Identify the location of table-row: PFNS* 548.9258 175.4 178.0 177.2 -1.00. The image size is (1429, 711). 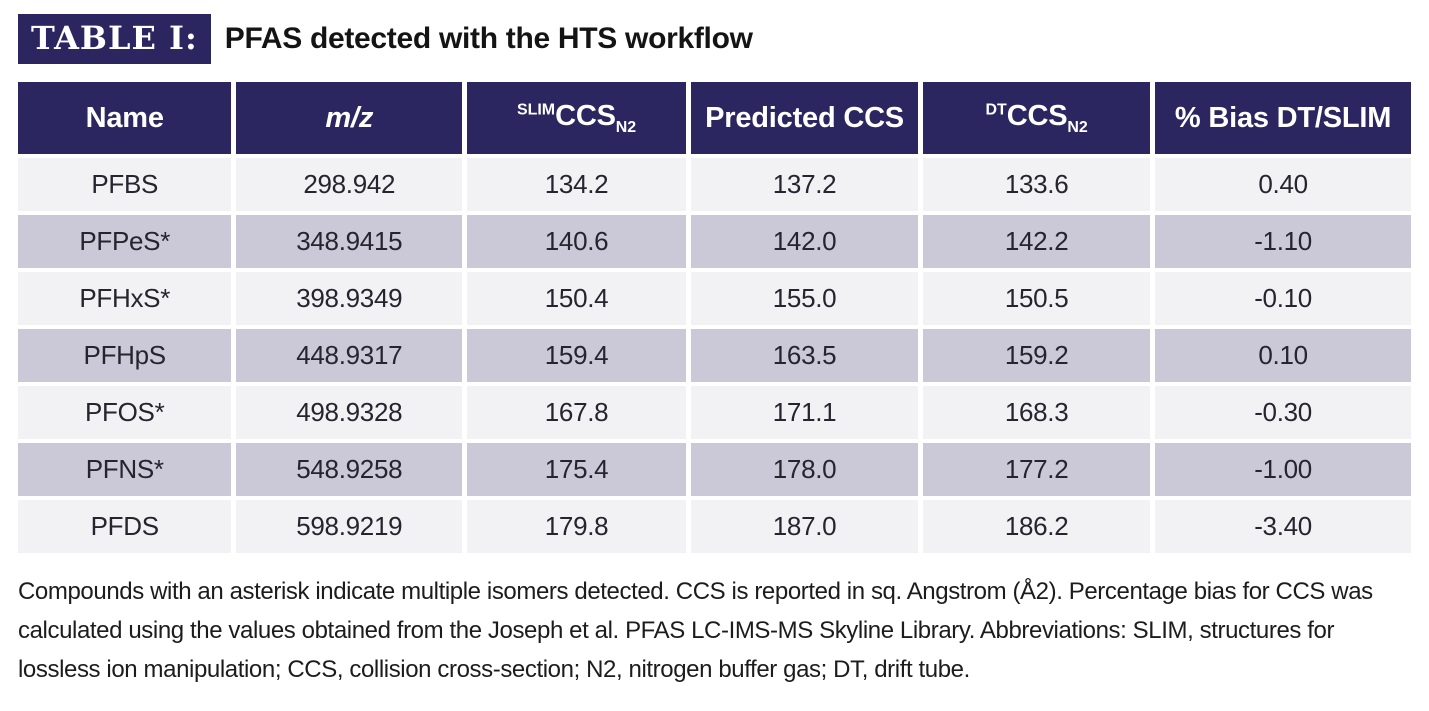
(714, 469).